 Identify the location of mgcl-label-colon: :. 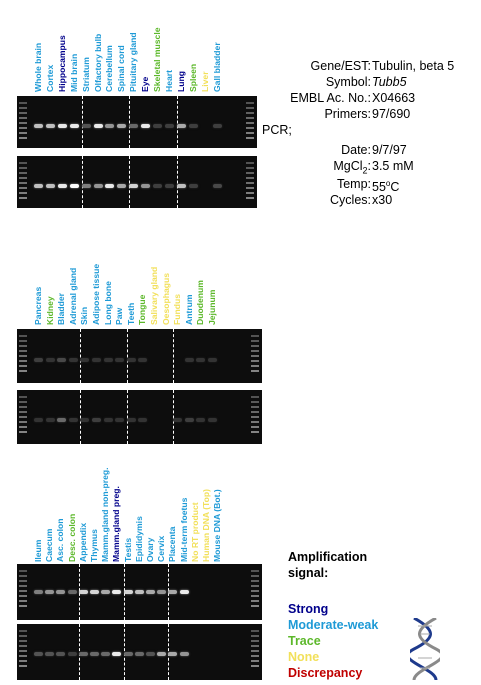
(369, 166).